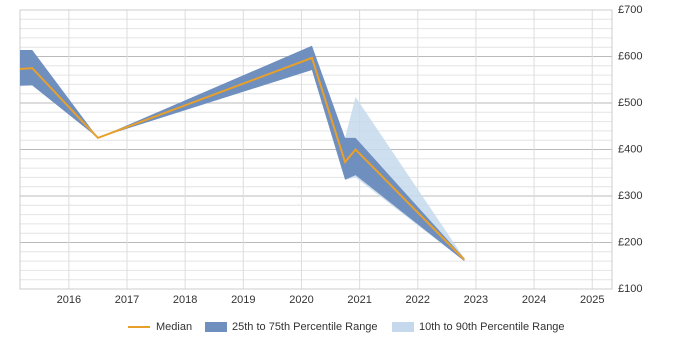 This screenshot has width=700, height=355. I want to click on x-tick-label: 2020, so click(301, 300).